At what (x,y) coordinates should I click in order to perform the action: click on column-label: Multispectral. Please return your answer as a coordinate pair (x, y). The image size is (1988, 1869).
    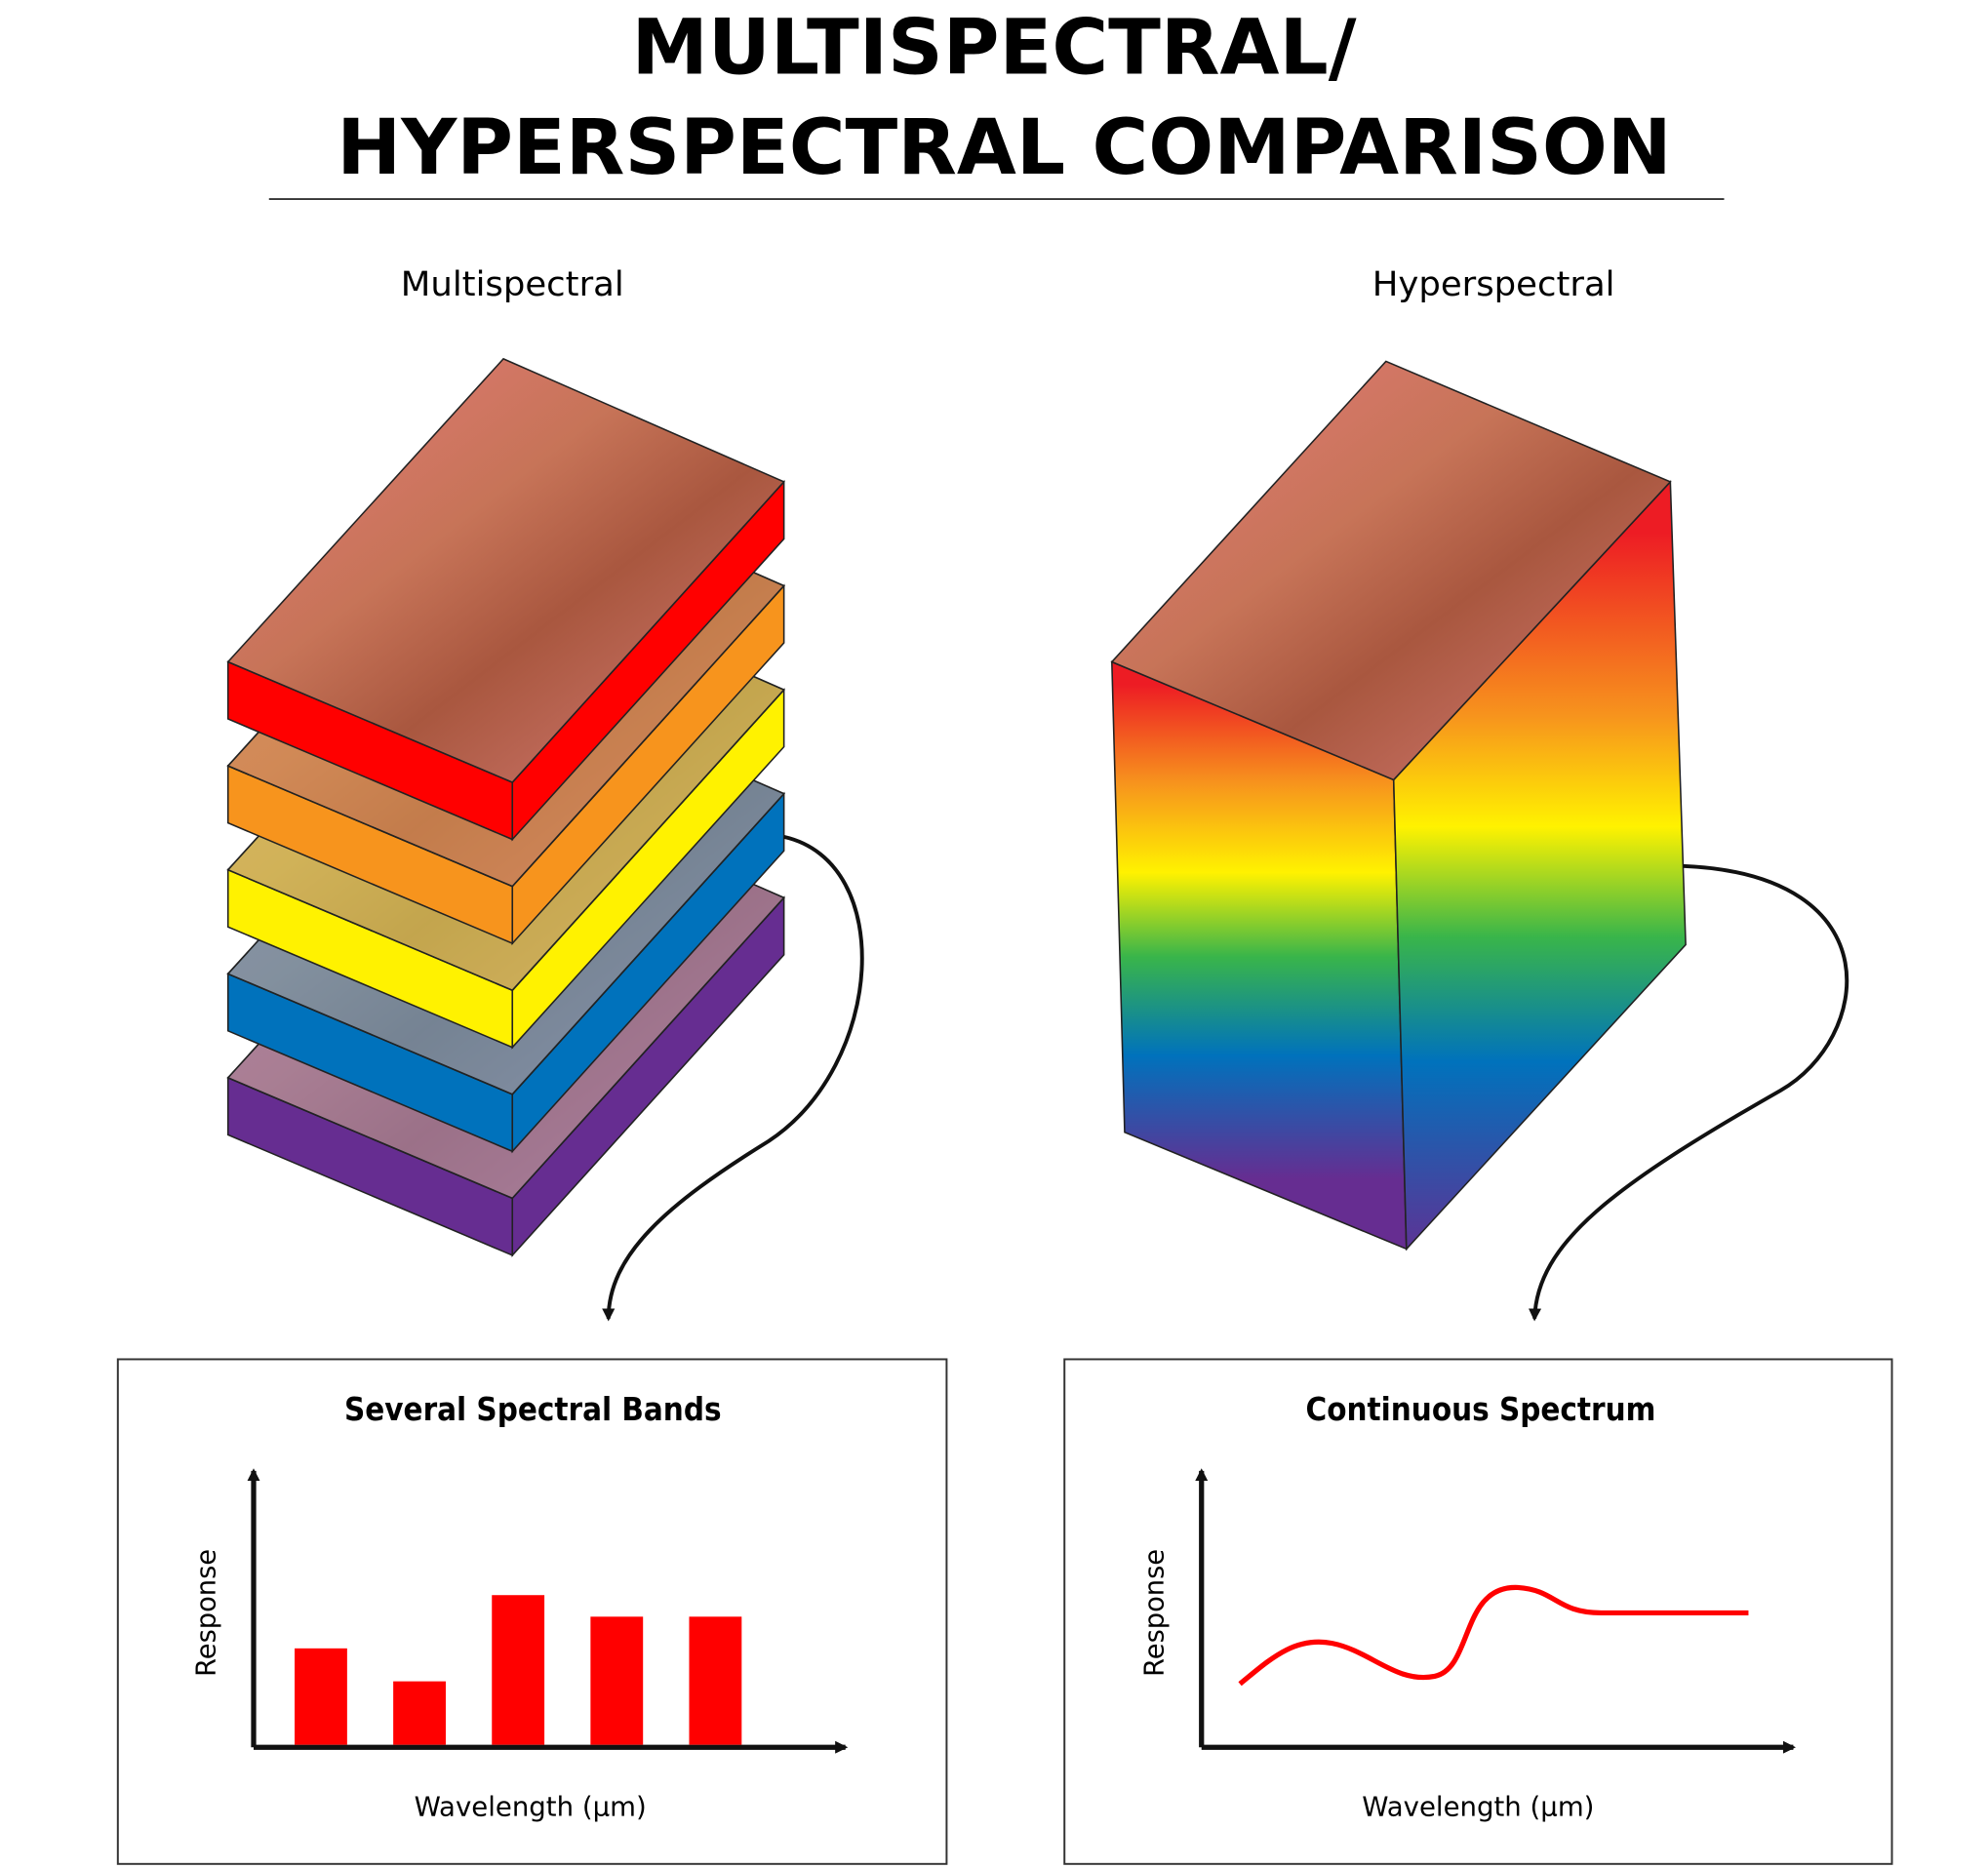
    Looking at the image, I should click on (512, 284).